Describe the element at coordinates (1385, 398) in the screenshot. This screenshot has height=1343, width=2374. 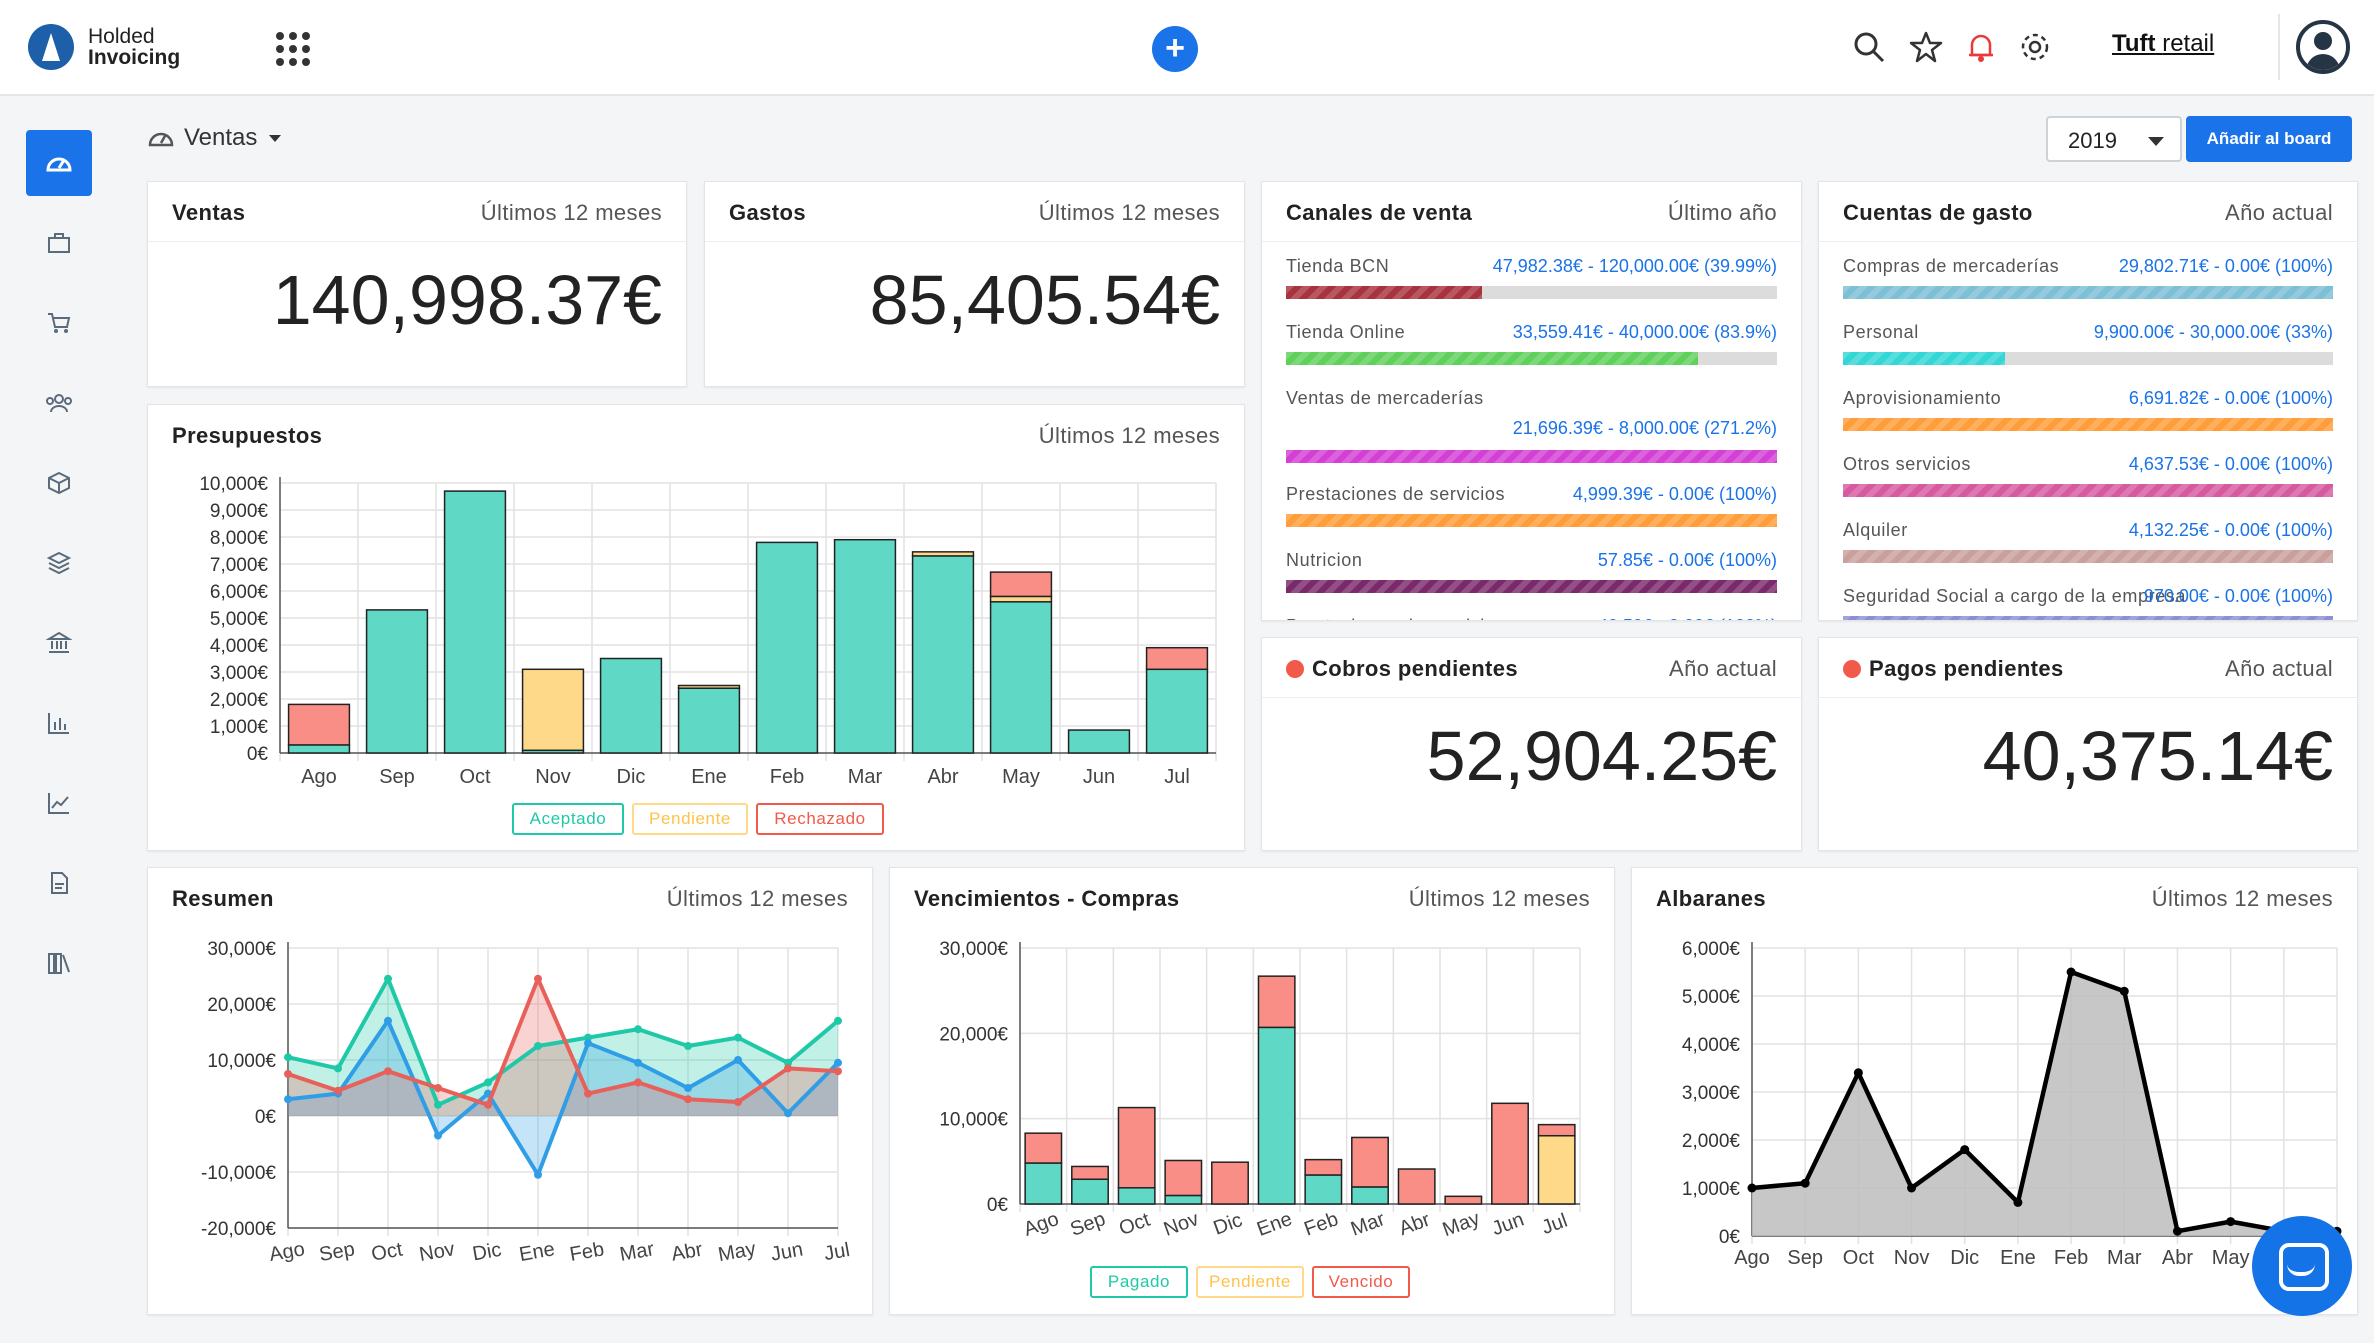
I see `row-label: Ventas de mercaderías` at that location.